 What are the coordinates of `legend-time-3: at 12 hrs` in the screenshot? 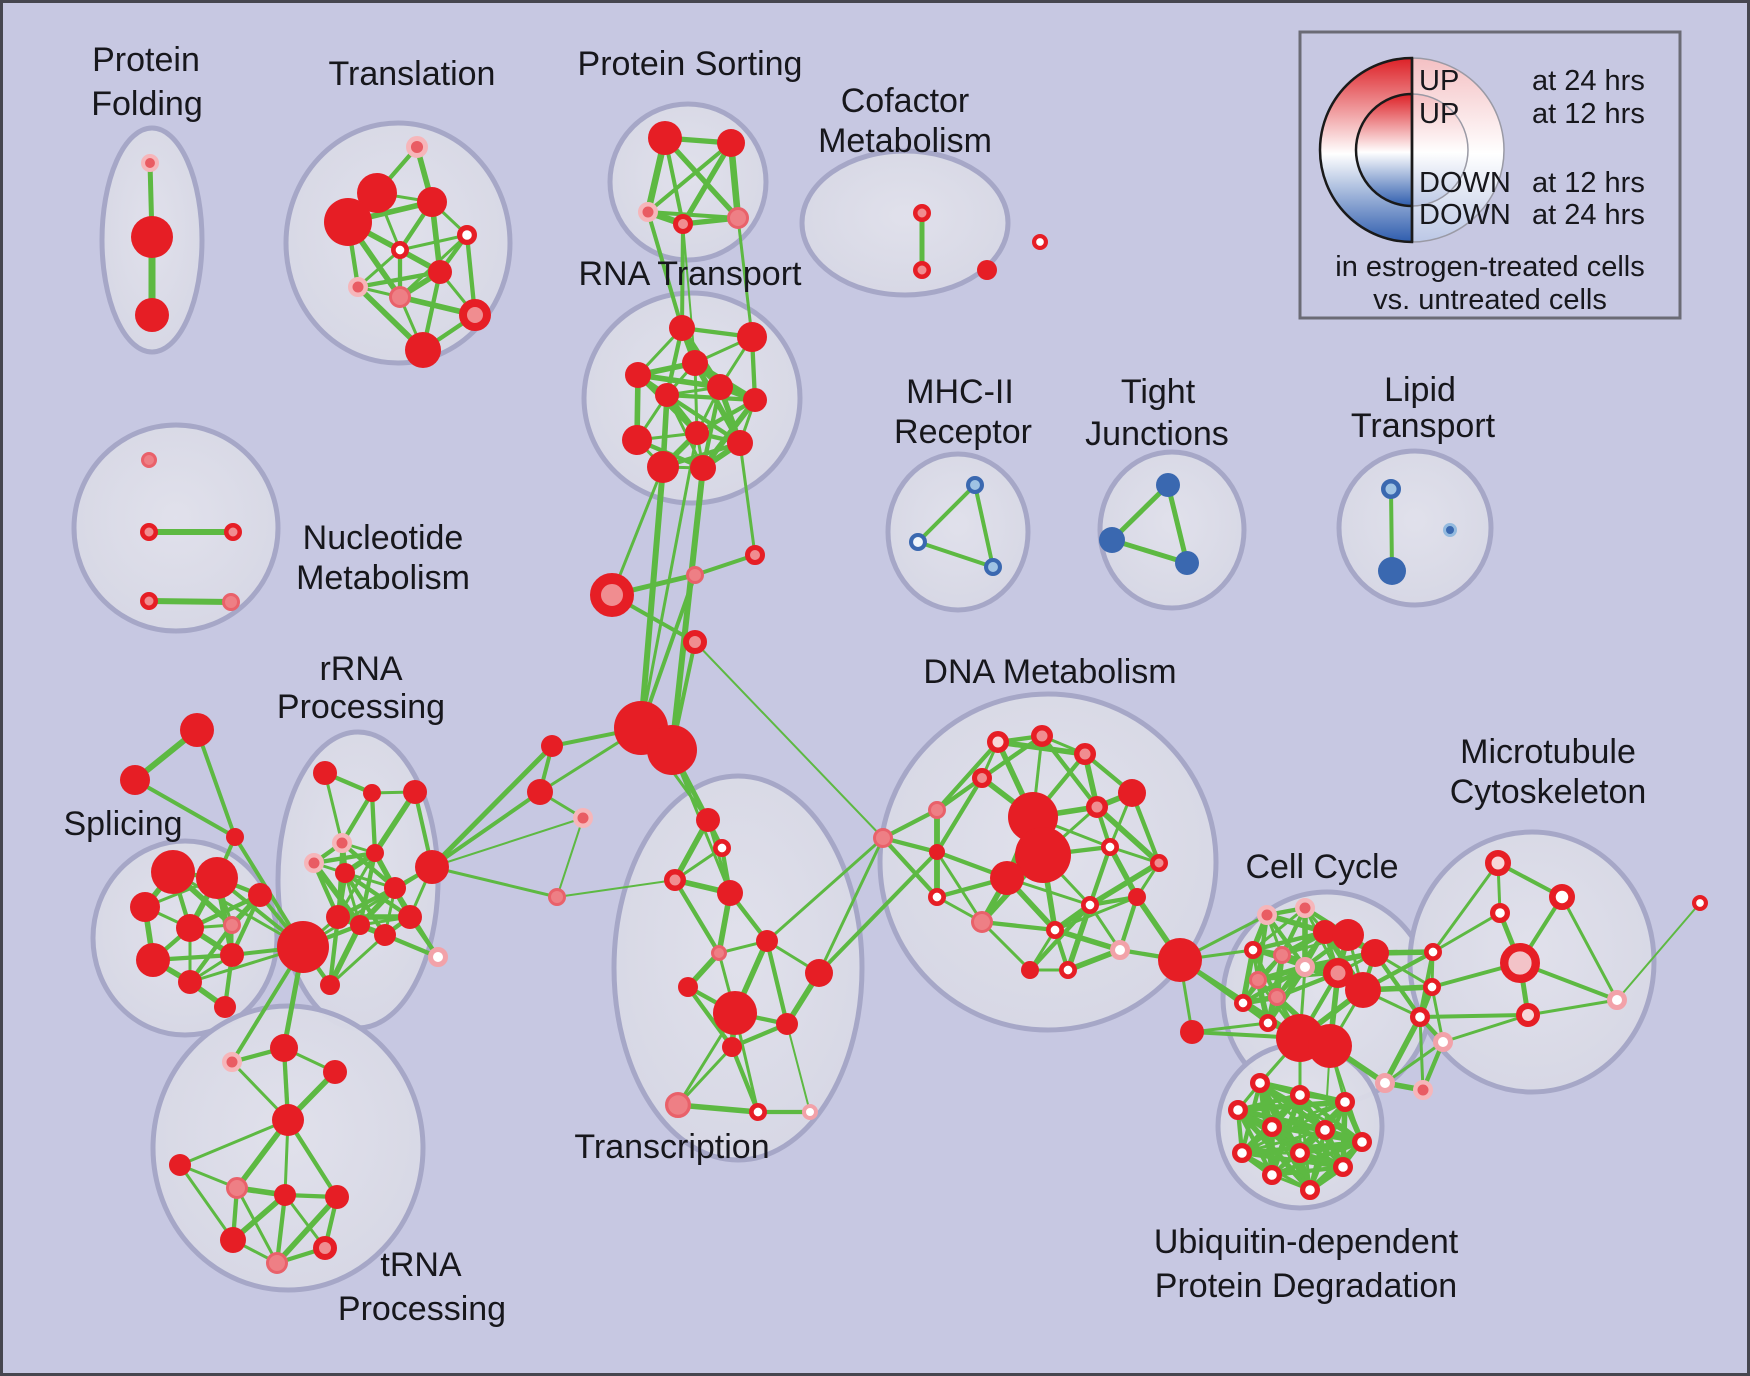 It's located at (1588, 183).